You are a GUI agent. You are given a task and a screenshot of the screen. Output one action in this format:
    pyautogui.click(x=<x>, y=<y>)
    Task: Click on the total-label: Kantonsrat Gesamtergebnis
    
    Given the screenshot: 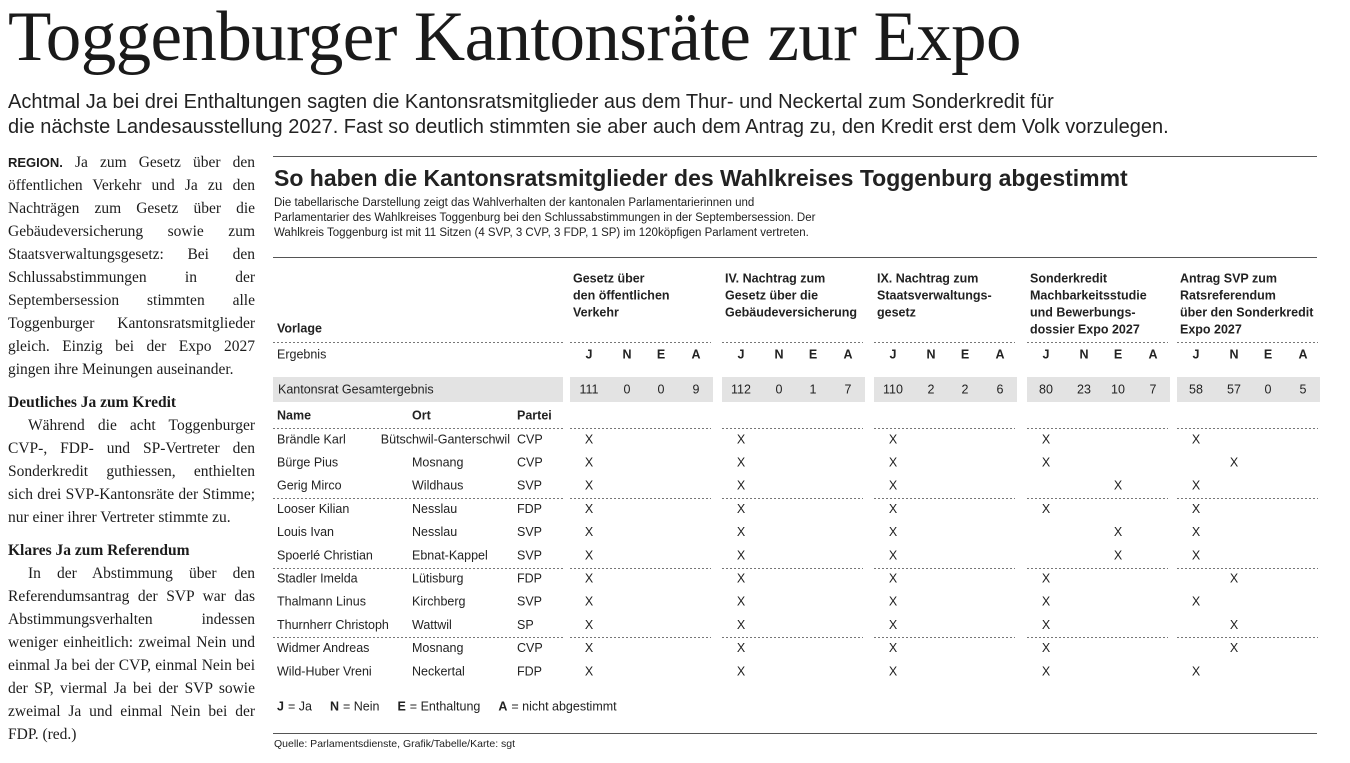 What is the action you would take?
    pyautogui.click(x=356, y=389)
    